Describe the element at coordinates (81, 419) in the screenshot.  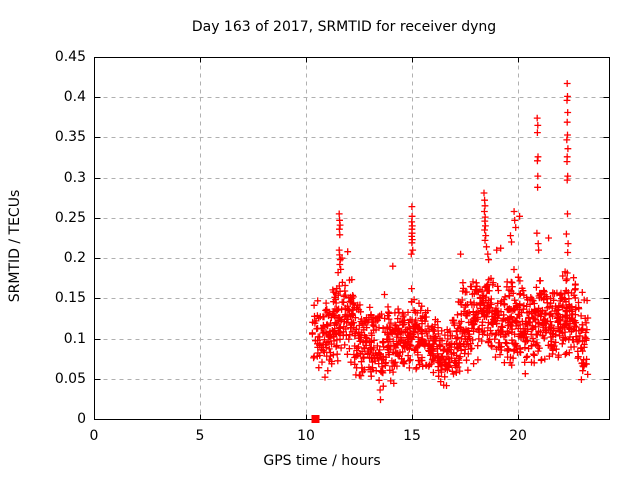
I see `y-tick-label: 0` at that location.